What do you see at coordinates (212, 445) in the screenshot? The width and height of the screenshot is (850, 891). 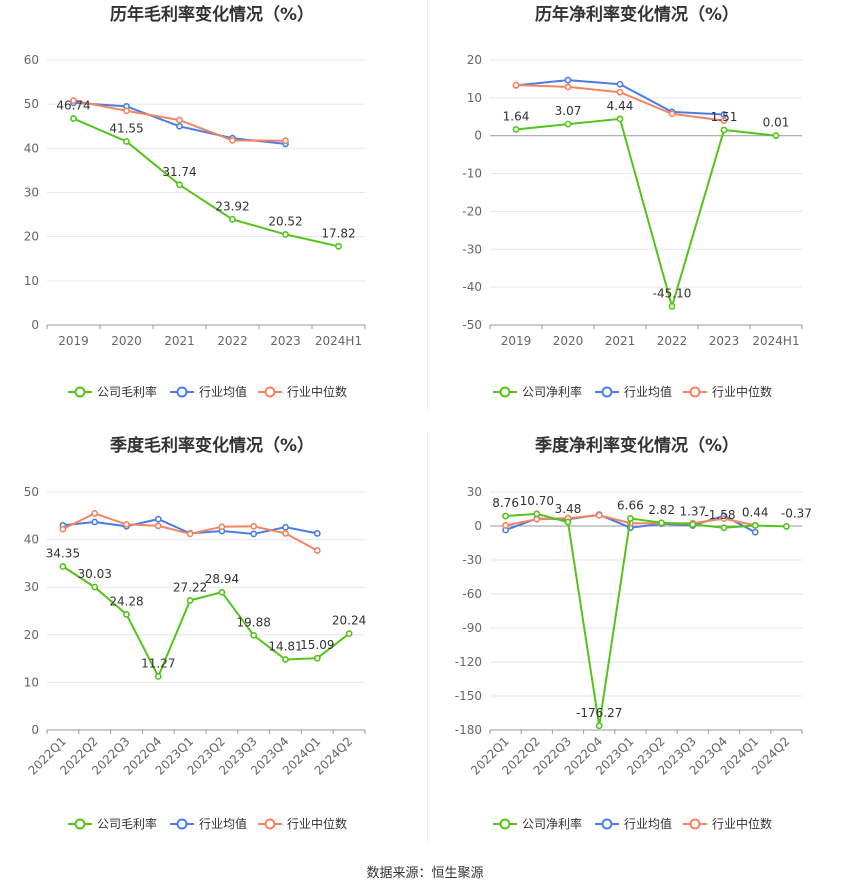 I see `chart-title: 季度毛利率变化情况（%）` at bounding box center [212, 445].